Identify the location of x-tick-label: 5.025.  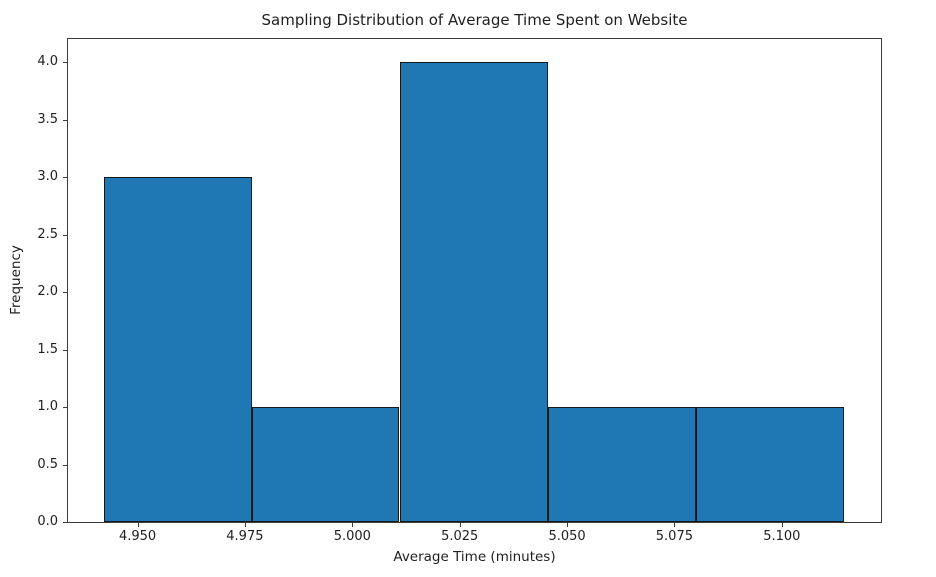
(460, 536).